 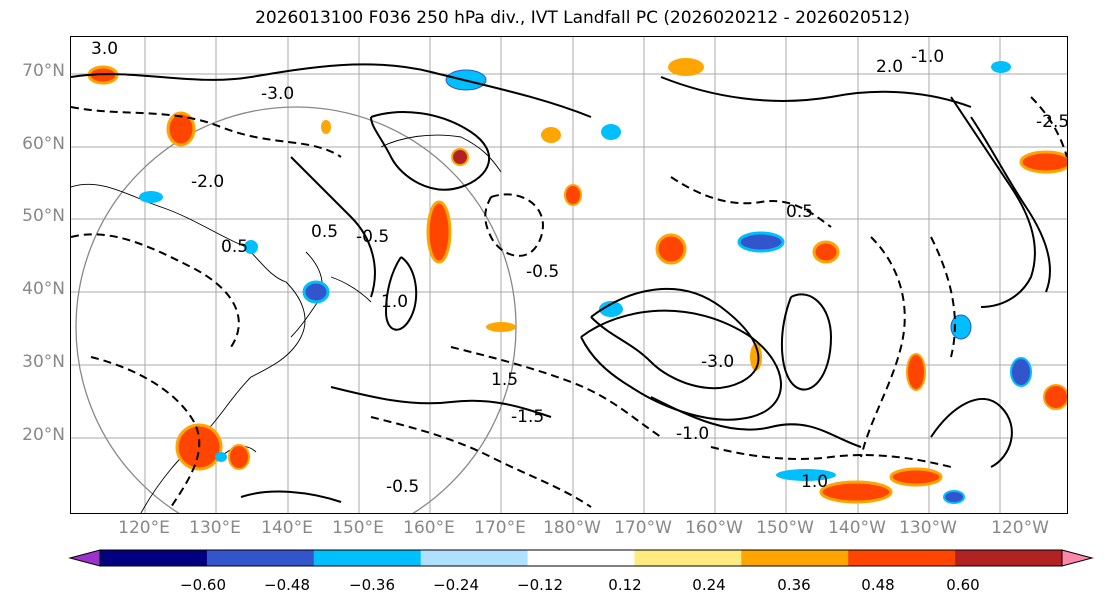 What do you see at coordinates (889, 67) in the screenshot?
I see `contour-label: 2.0` at bounding box center [889, 67].